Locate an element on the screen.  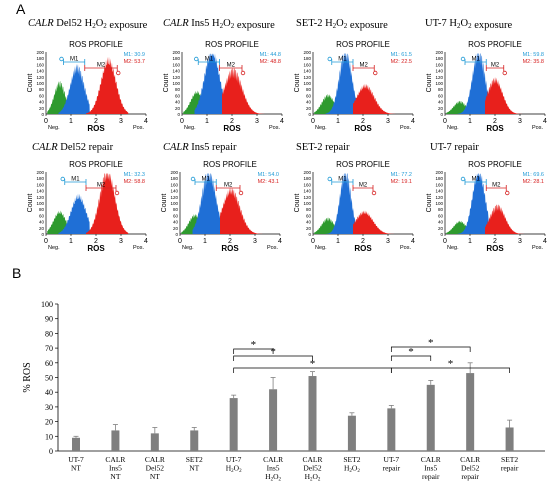
m2-stat: M2: 35.8 is located at coordinates (533, 62).